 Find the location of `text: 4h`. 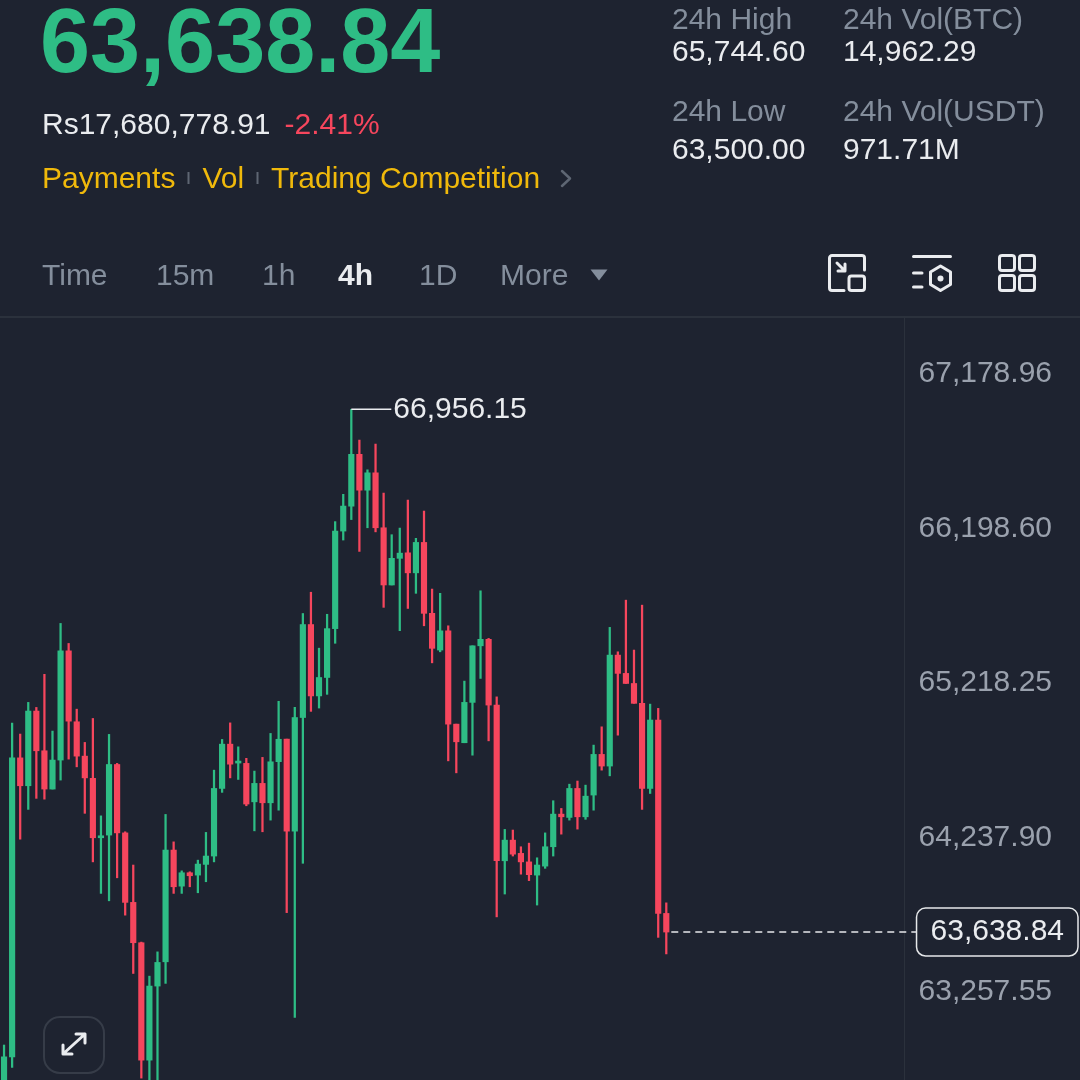

text: 4h is located at coordinates (356, 275).